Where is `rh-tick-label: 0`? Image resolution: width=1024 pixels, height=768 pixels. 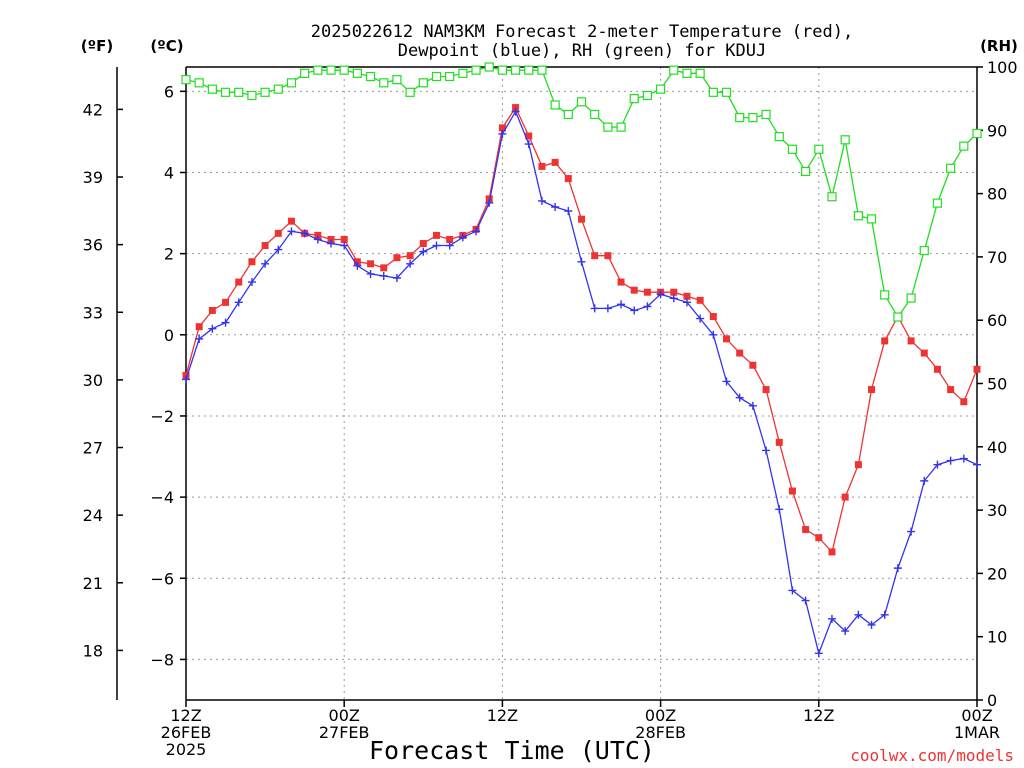
rh-tick-label: 0 is located at coordinates (992, 700).